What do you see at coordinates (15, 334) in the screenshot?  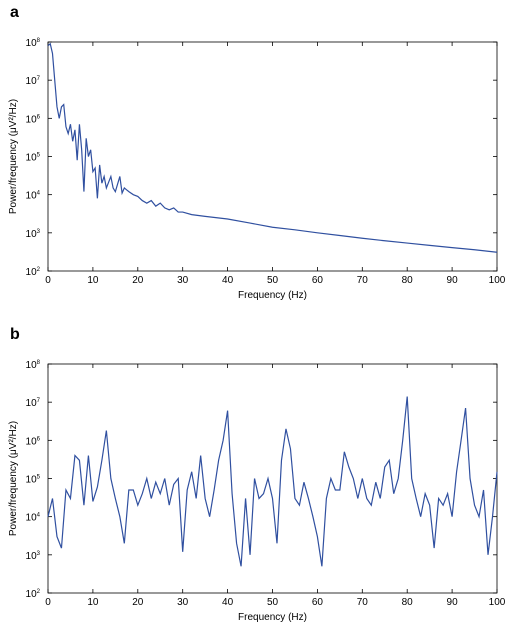 I see `panel-label: b` at bounding box center [15, 334].